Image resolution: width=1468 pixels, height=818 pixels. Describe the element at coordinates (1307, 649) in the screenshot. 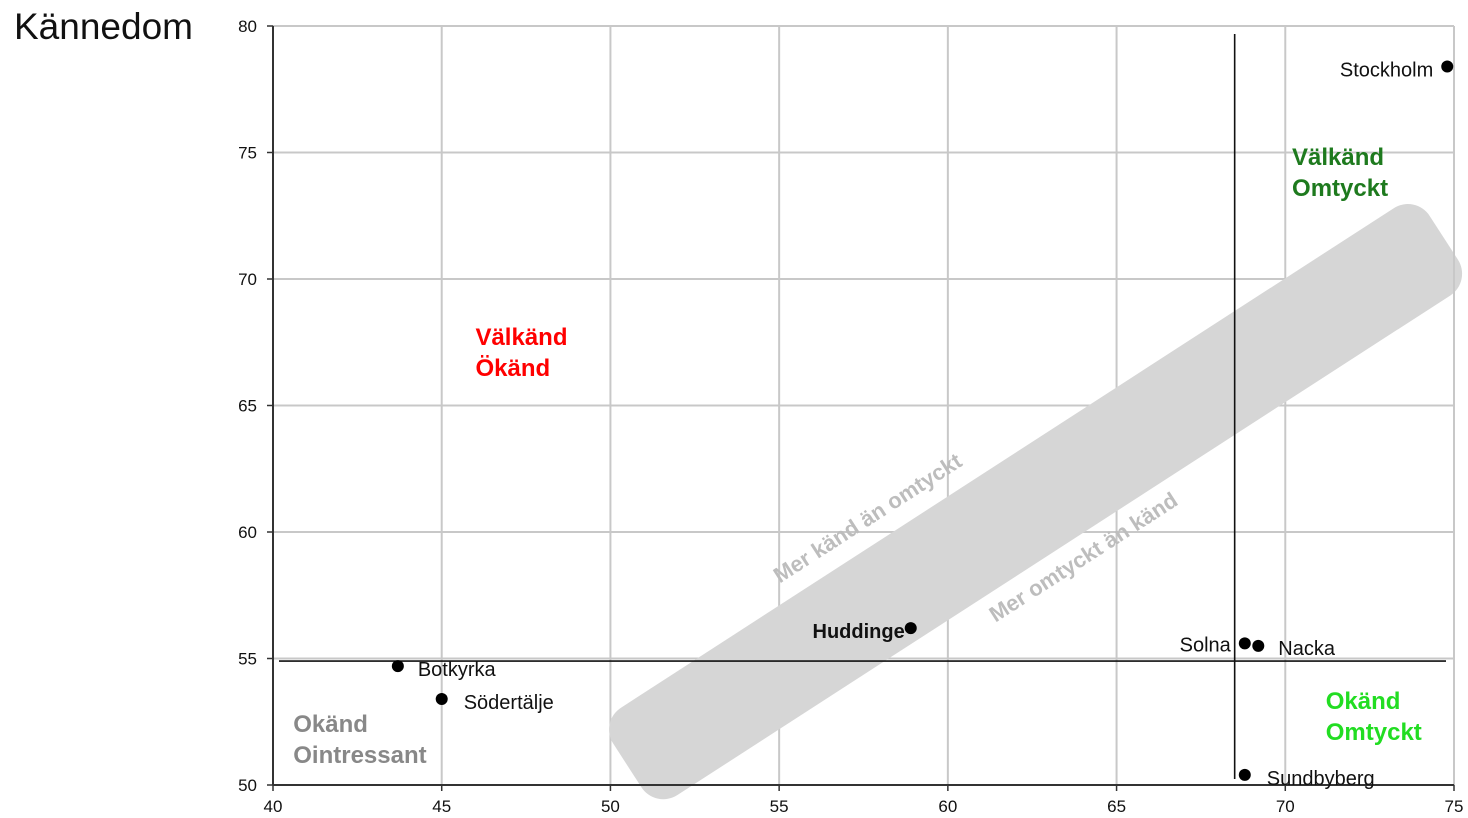

I see `point-label: Nacka` at that location.